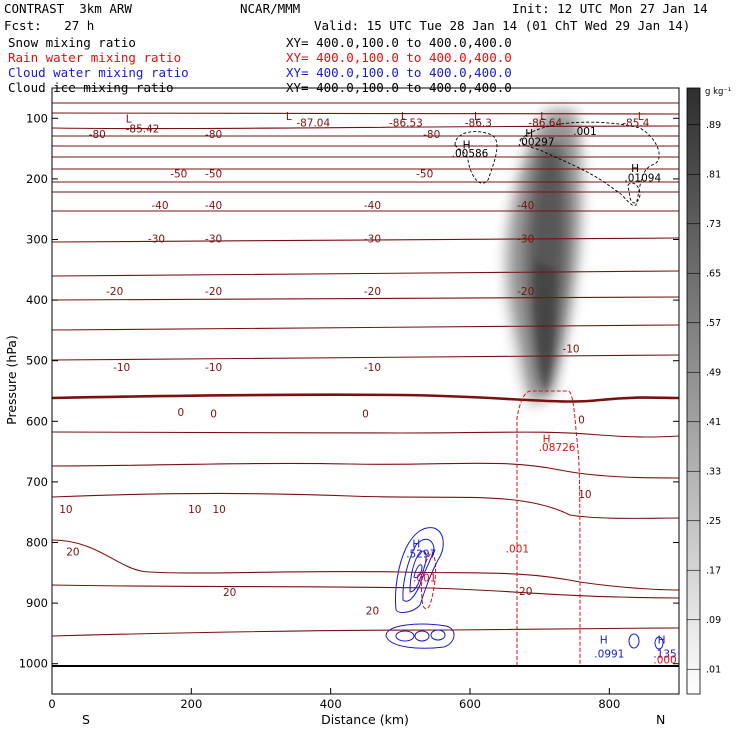  I want to click on y-tick-label: 600, so click(37, 421).